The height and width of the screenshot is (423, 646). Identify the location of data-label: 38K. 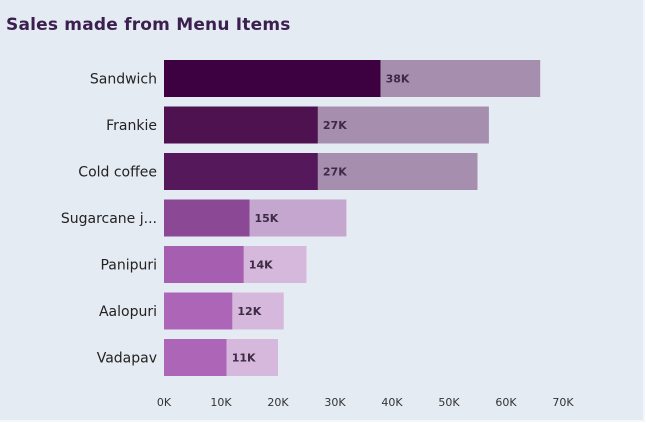
(398, 79).